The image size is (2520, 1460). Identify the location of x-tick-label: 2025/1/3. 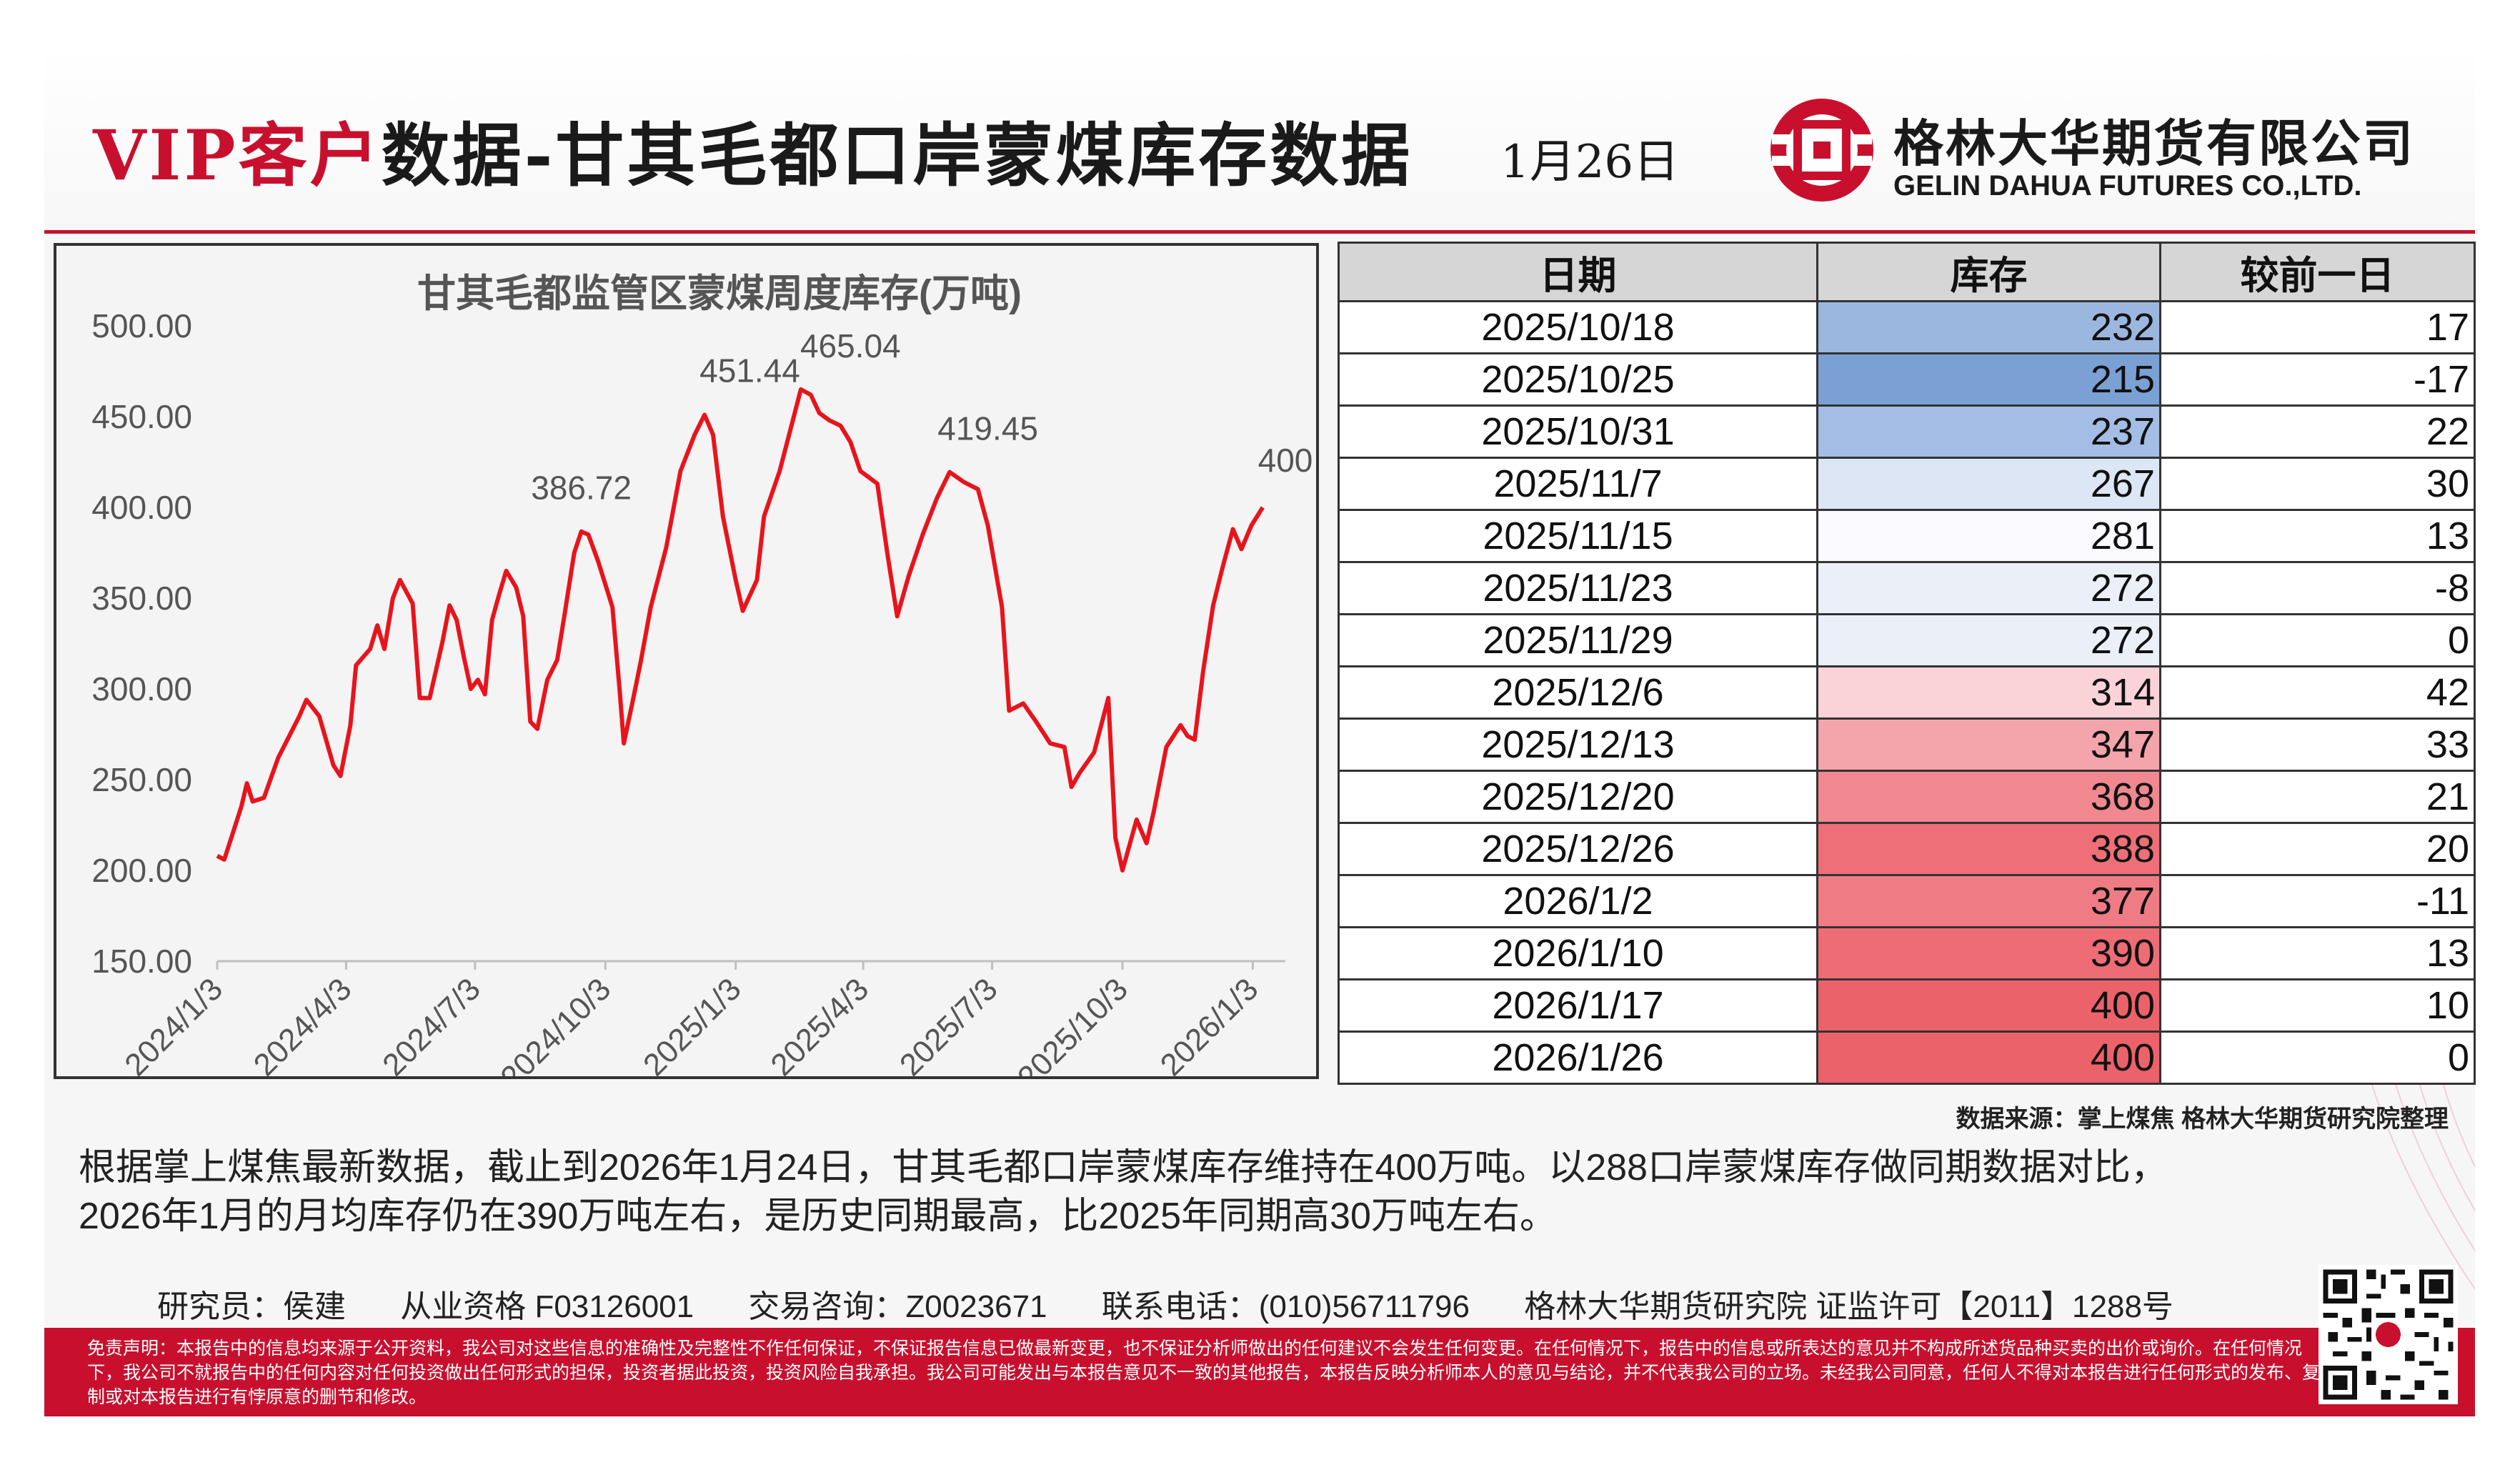
(692, 1023).